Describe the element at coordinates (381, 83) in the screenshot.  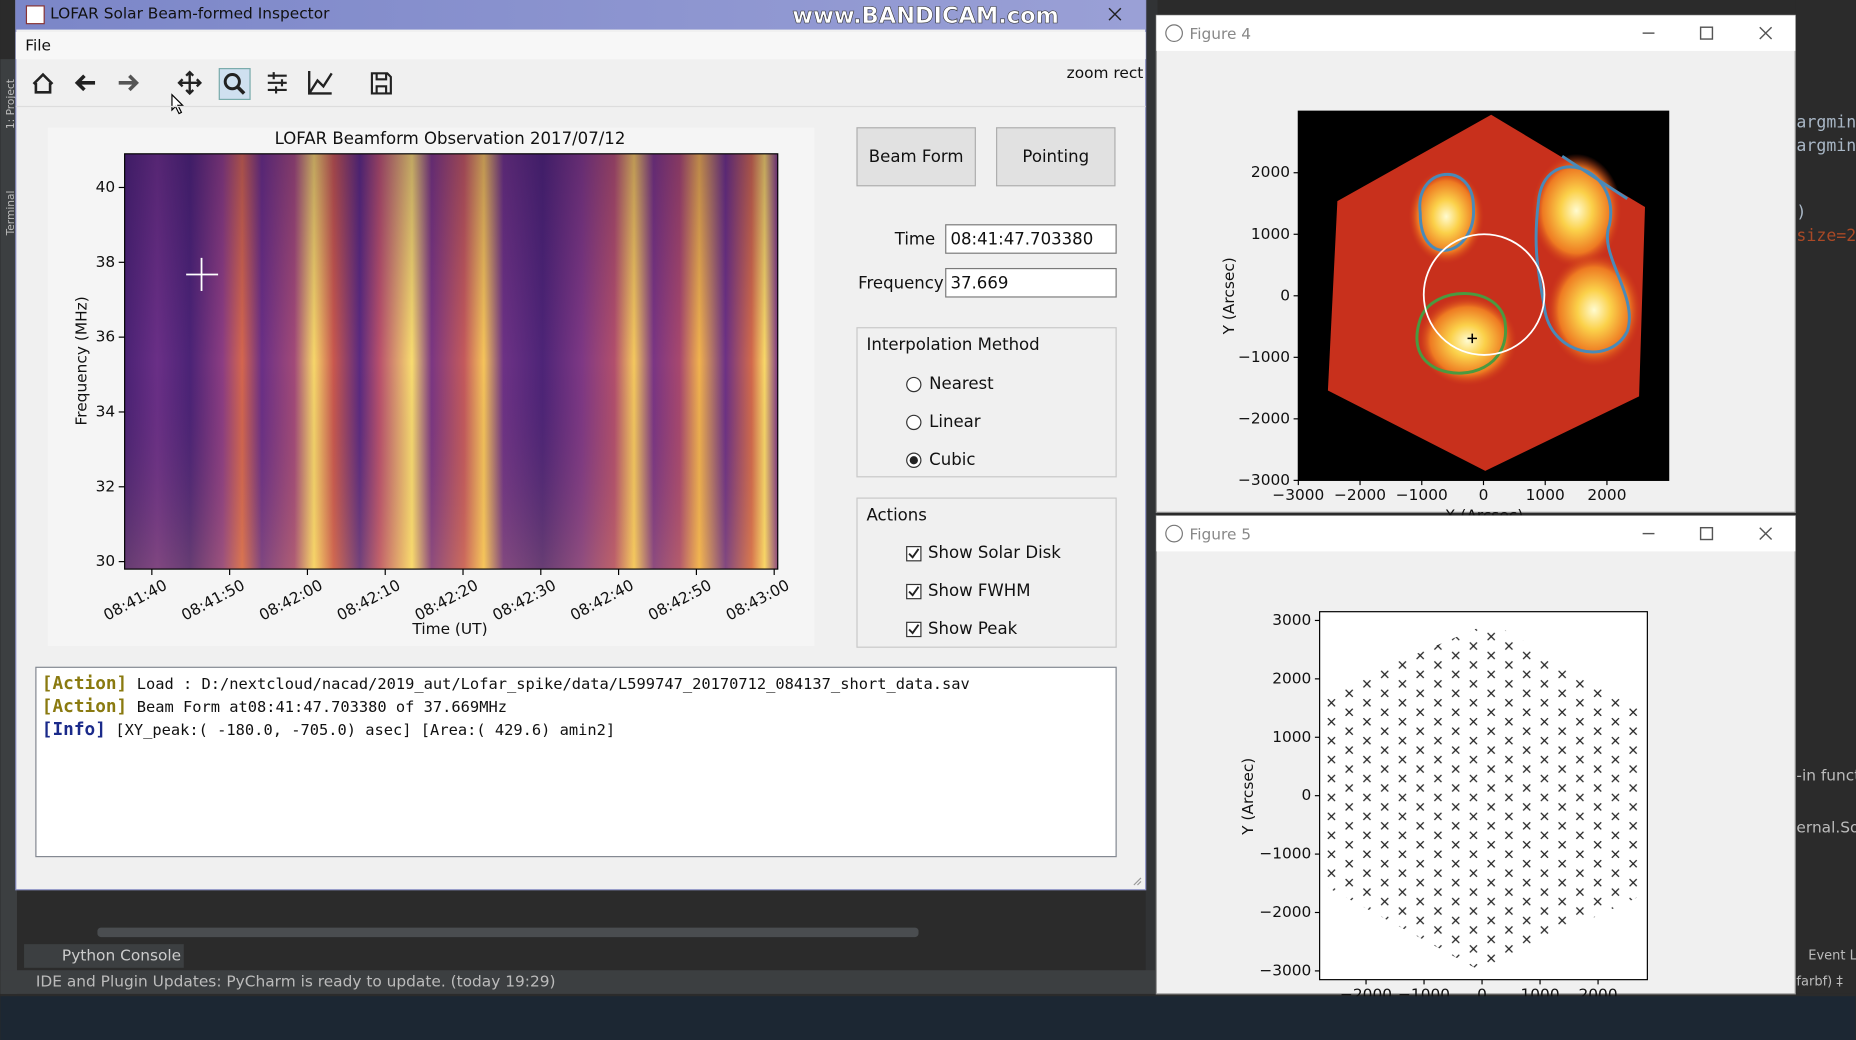
I see `save-icon` at that location.